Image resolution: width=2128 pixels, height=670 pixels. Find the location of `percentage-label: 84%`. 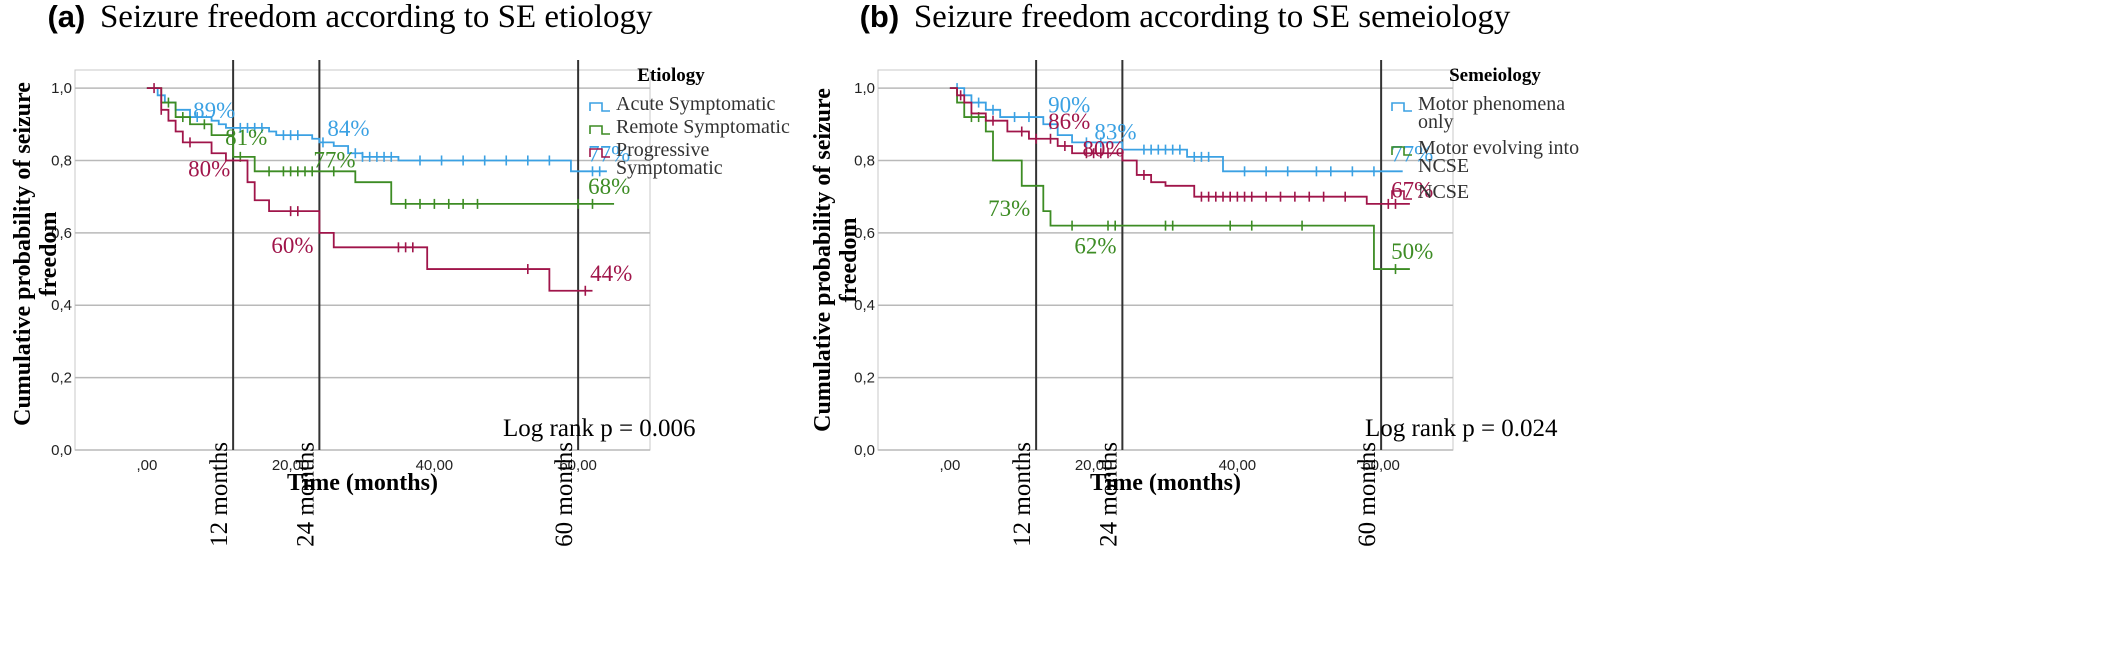

percentage-label: 84% is located at coordinates (348, 128).